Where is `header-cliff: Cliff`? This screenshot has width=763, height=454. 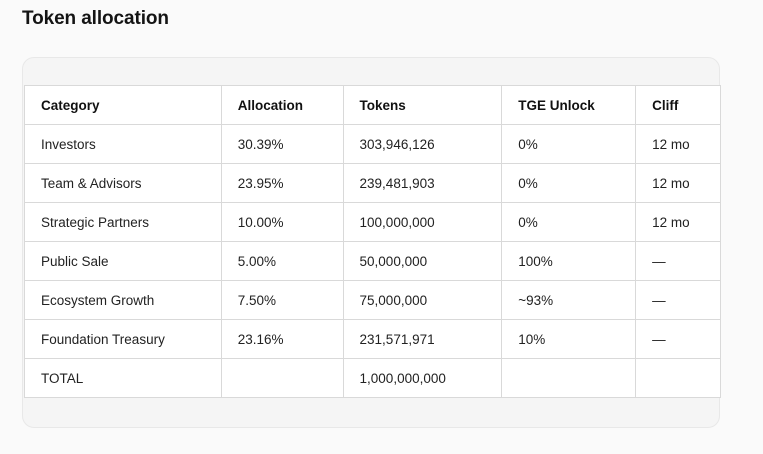 header-cliff: Cliff is located at coordinates (678, 105).